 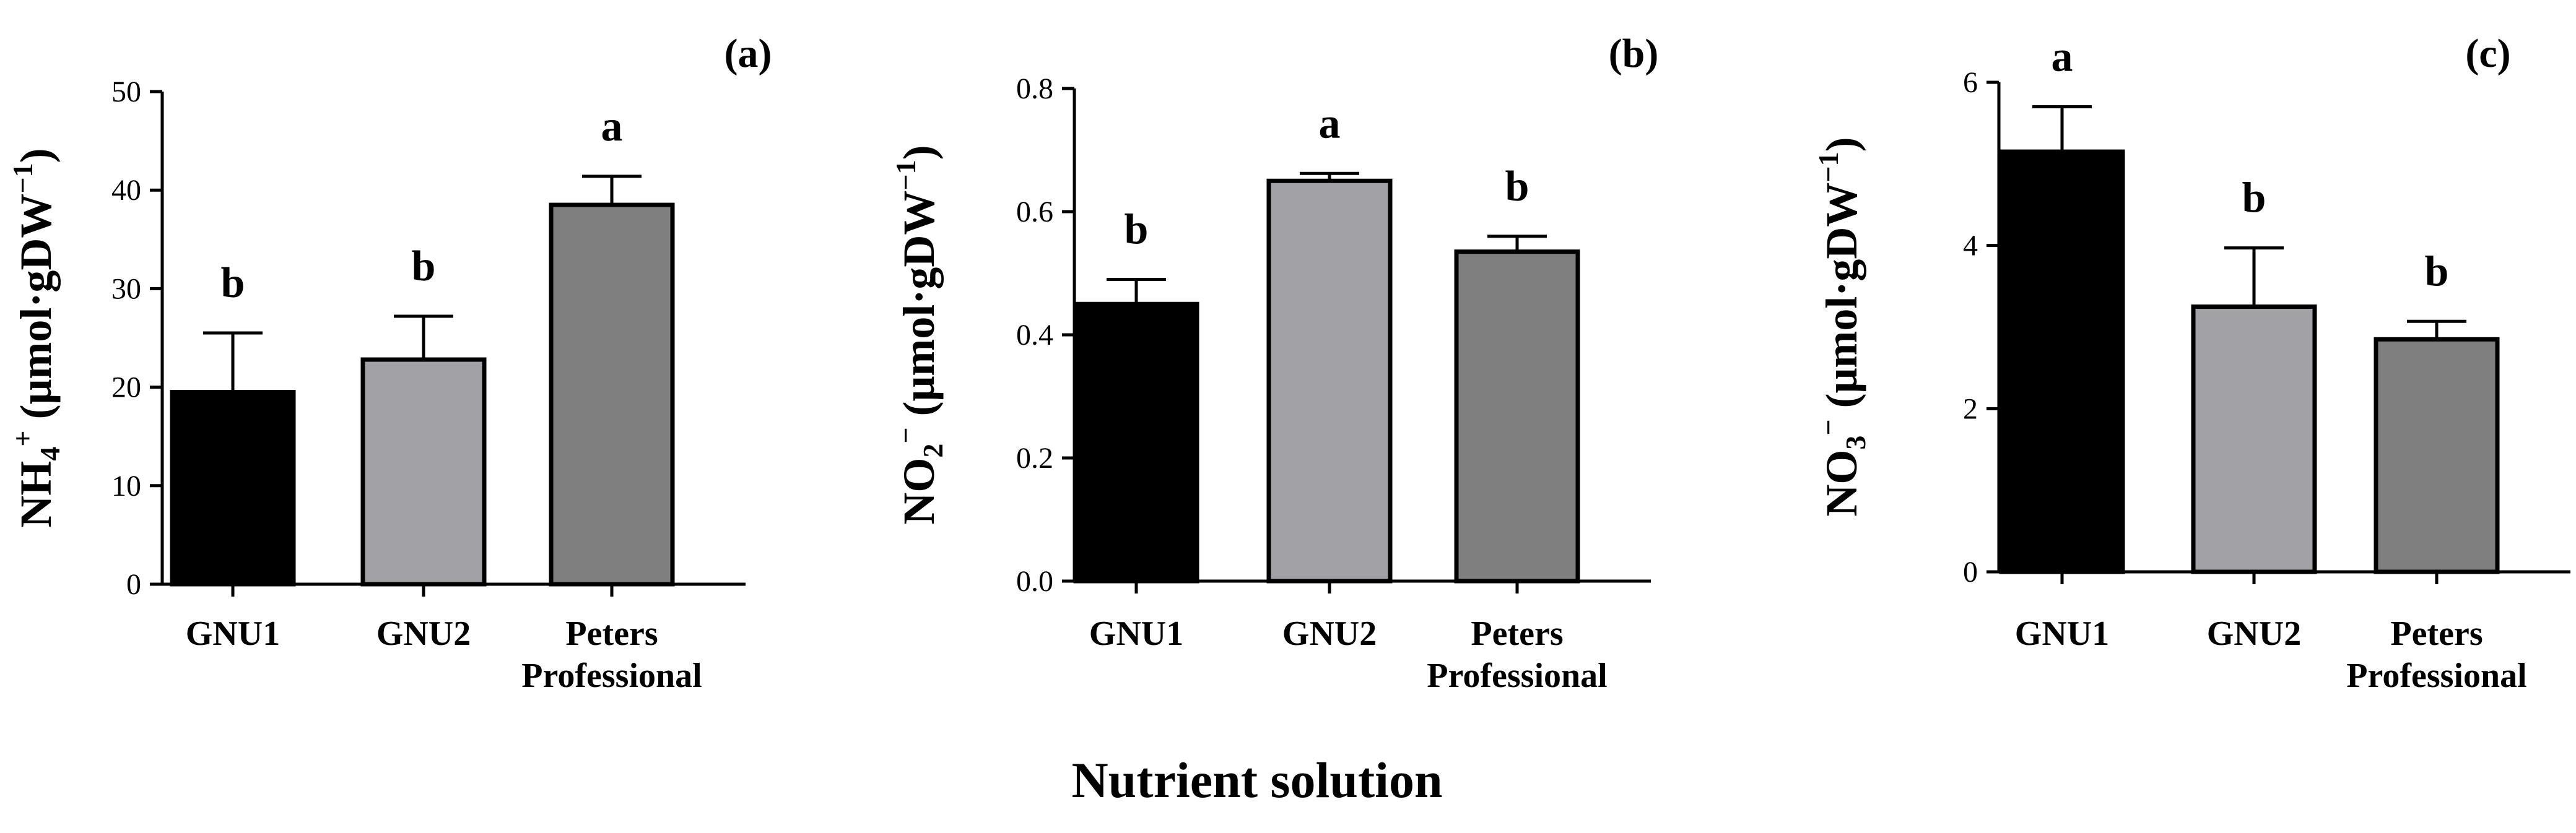 What do you see at coordinates (748, 54) in the screenshot?
I see `panel-label: (a)` at bounding box center [748, 54].